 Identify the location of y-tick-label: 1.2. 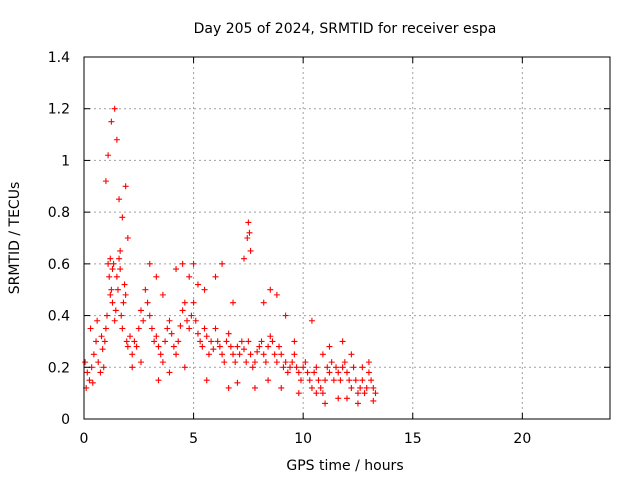
(59, 110).